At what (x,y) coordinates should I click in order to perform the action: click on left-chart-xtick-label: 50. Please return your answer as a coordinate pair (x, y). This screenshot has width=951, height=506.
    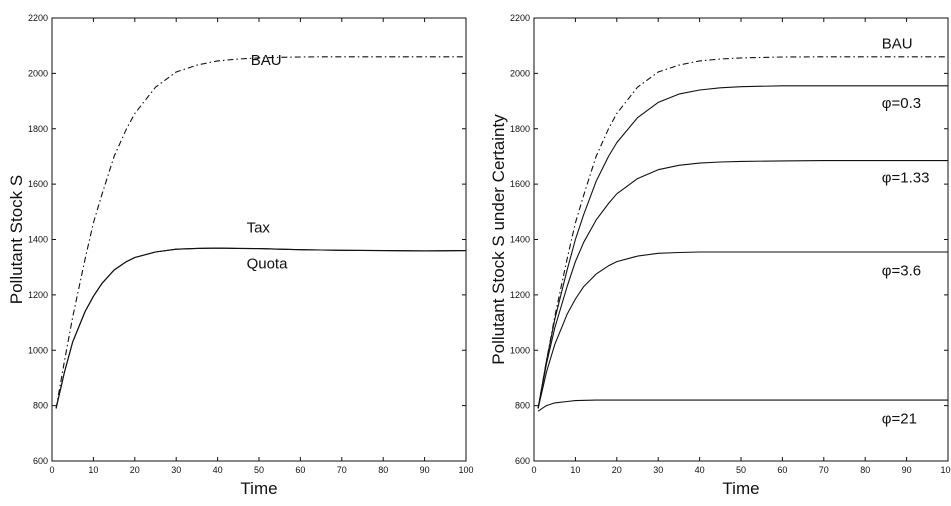
    Looking at the image, I should click on (259, 470).